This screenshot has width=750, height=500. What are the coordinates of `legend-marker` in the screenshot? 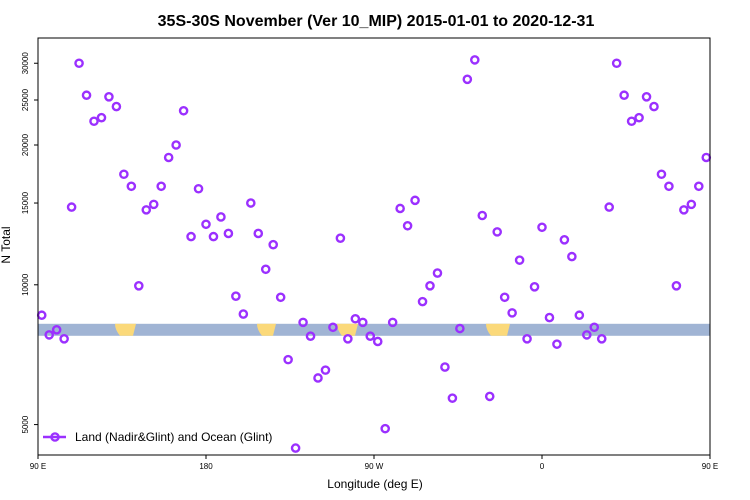 It's located at (55, 437).